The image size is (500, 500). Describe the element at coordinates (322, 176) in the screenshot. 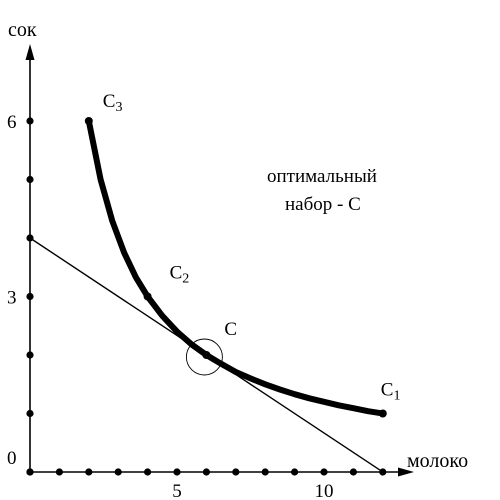

I see `annotation-line-1: оптимальный` at that location.